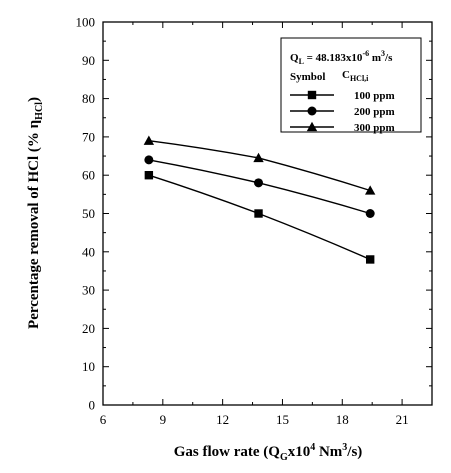 Image resolution: width=451 pixels, height=473 pixels. I want to click on y-tick-label: 60, so click(88, 175).